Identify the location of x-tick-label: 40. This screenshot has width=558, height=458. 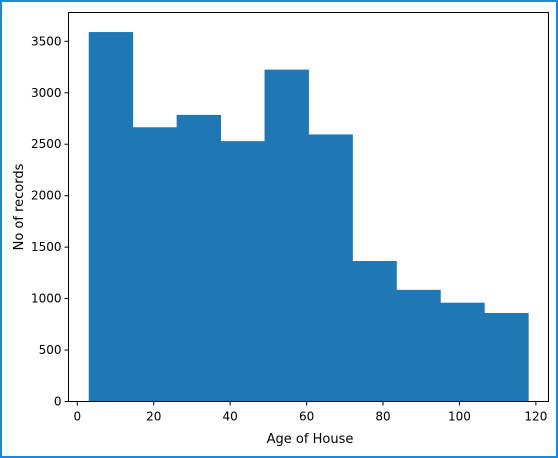
(230, 417).